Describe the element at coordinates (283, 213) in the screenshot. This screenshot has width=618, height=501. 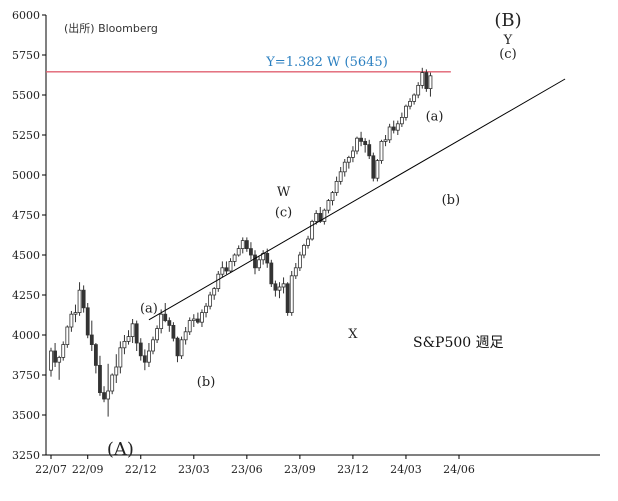
I see `wave-label: (c)` at that location.